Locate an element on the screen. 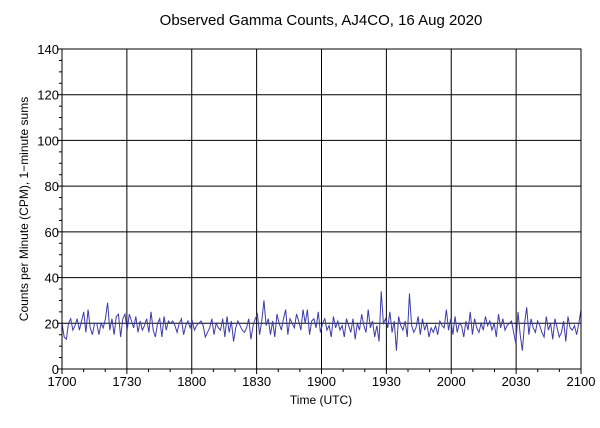 Image resolution: width=600 pixels, height=428 pixels. y-tick-label: 0 is located at coordinates (55, 369).